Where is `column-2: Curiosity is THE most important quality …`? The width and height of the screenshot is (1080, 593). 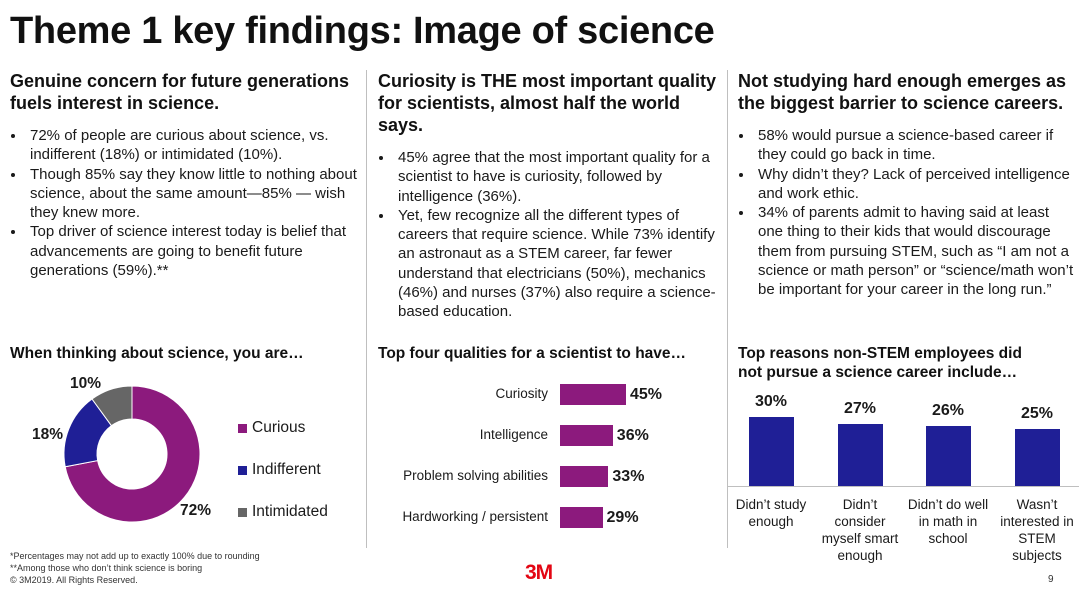 column-2: Curiosity is THE most important quality … is located at coordinates (548, 196).